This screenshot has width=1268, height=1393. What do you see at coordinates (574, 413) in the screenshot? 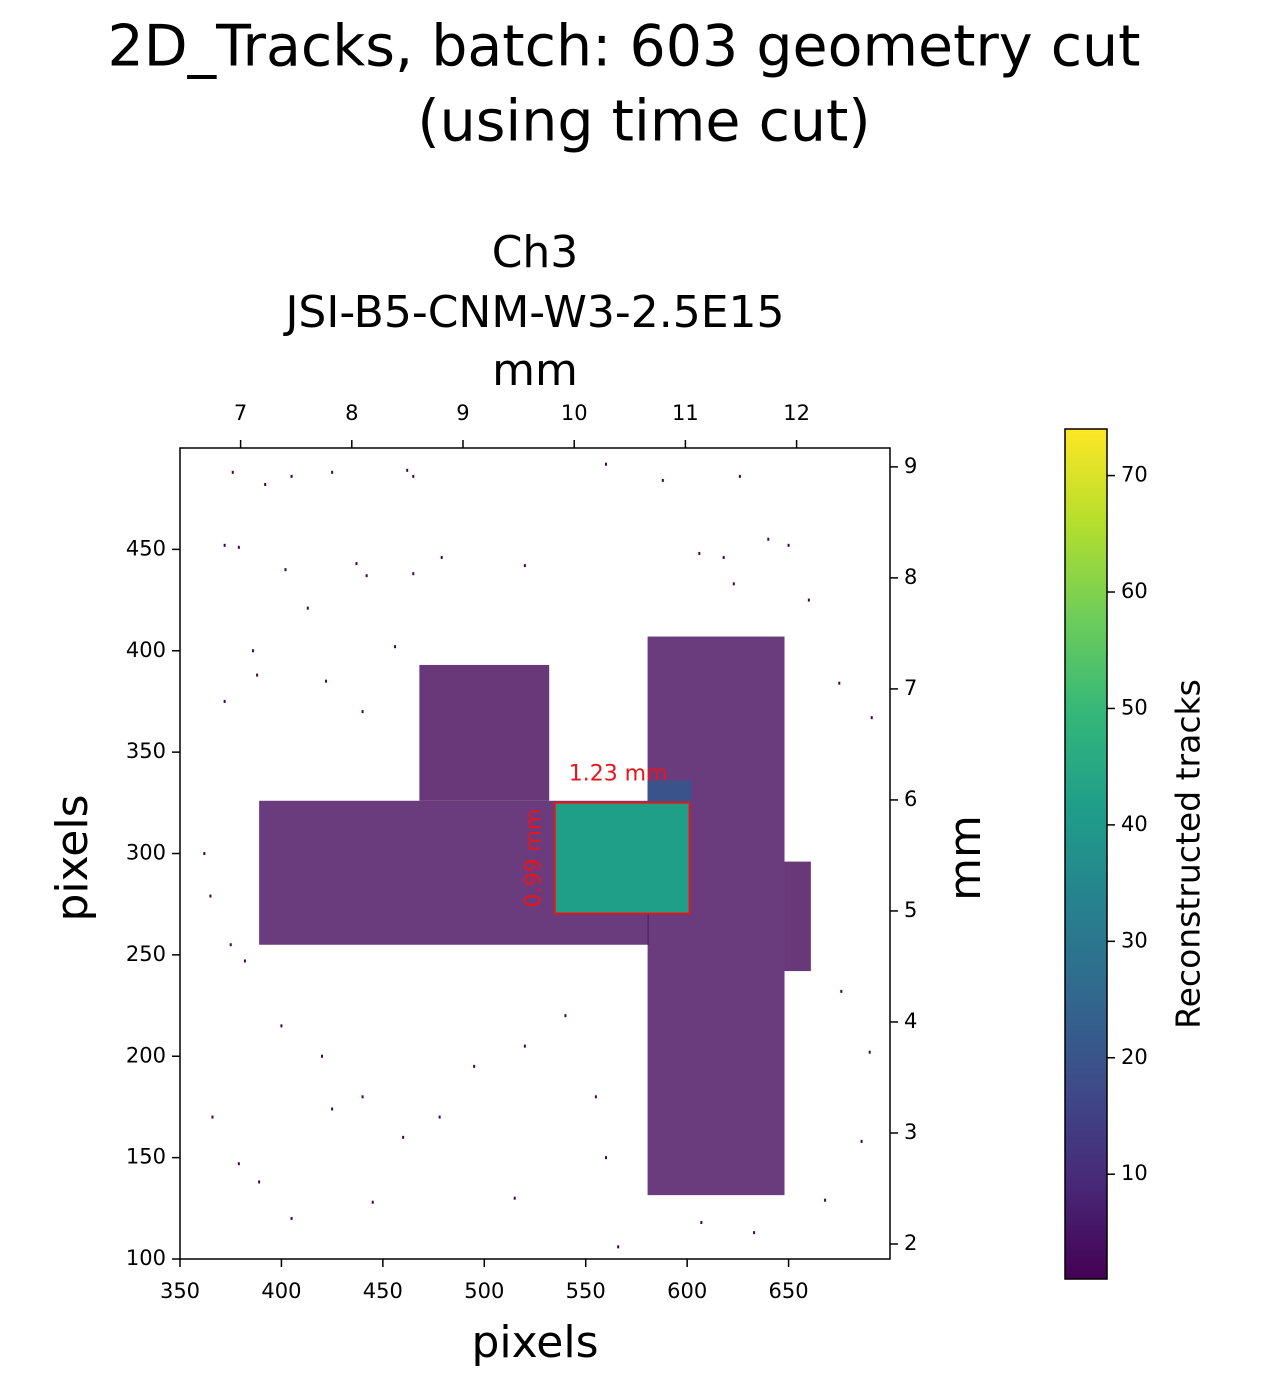
I see `x2-tick-label: 10` at bounding box center [574, 413].